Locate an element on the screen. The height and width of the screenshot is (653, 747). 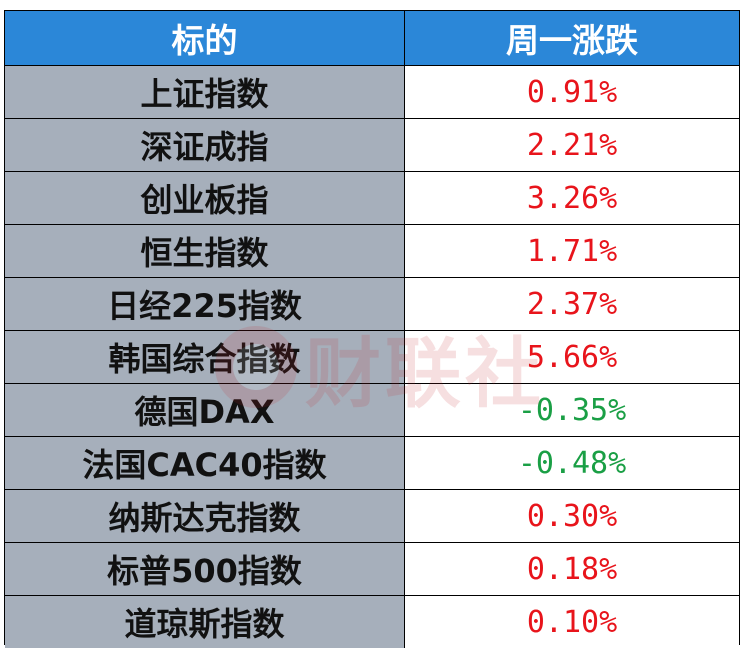
index-name: 道琼斯指数 is located at coordinates (205, 622).